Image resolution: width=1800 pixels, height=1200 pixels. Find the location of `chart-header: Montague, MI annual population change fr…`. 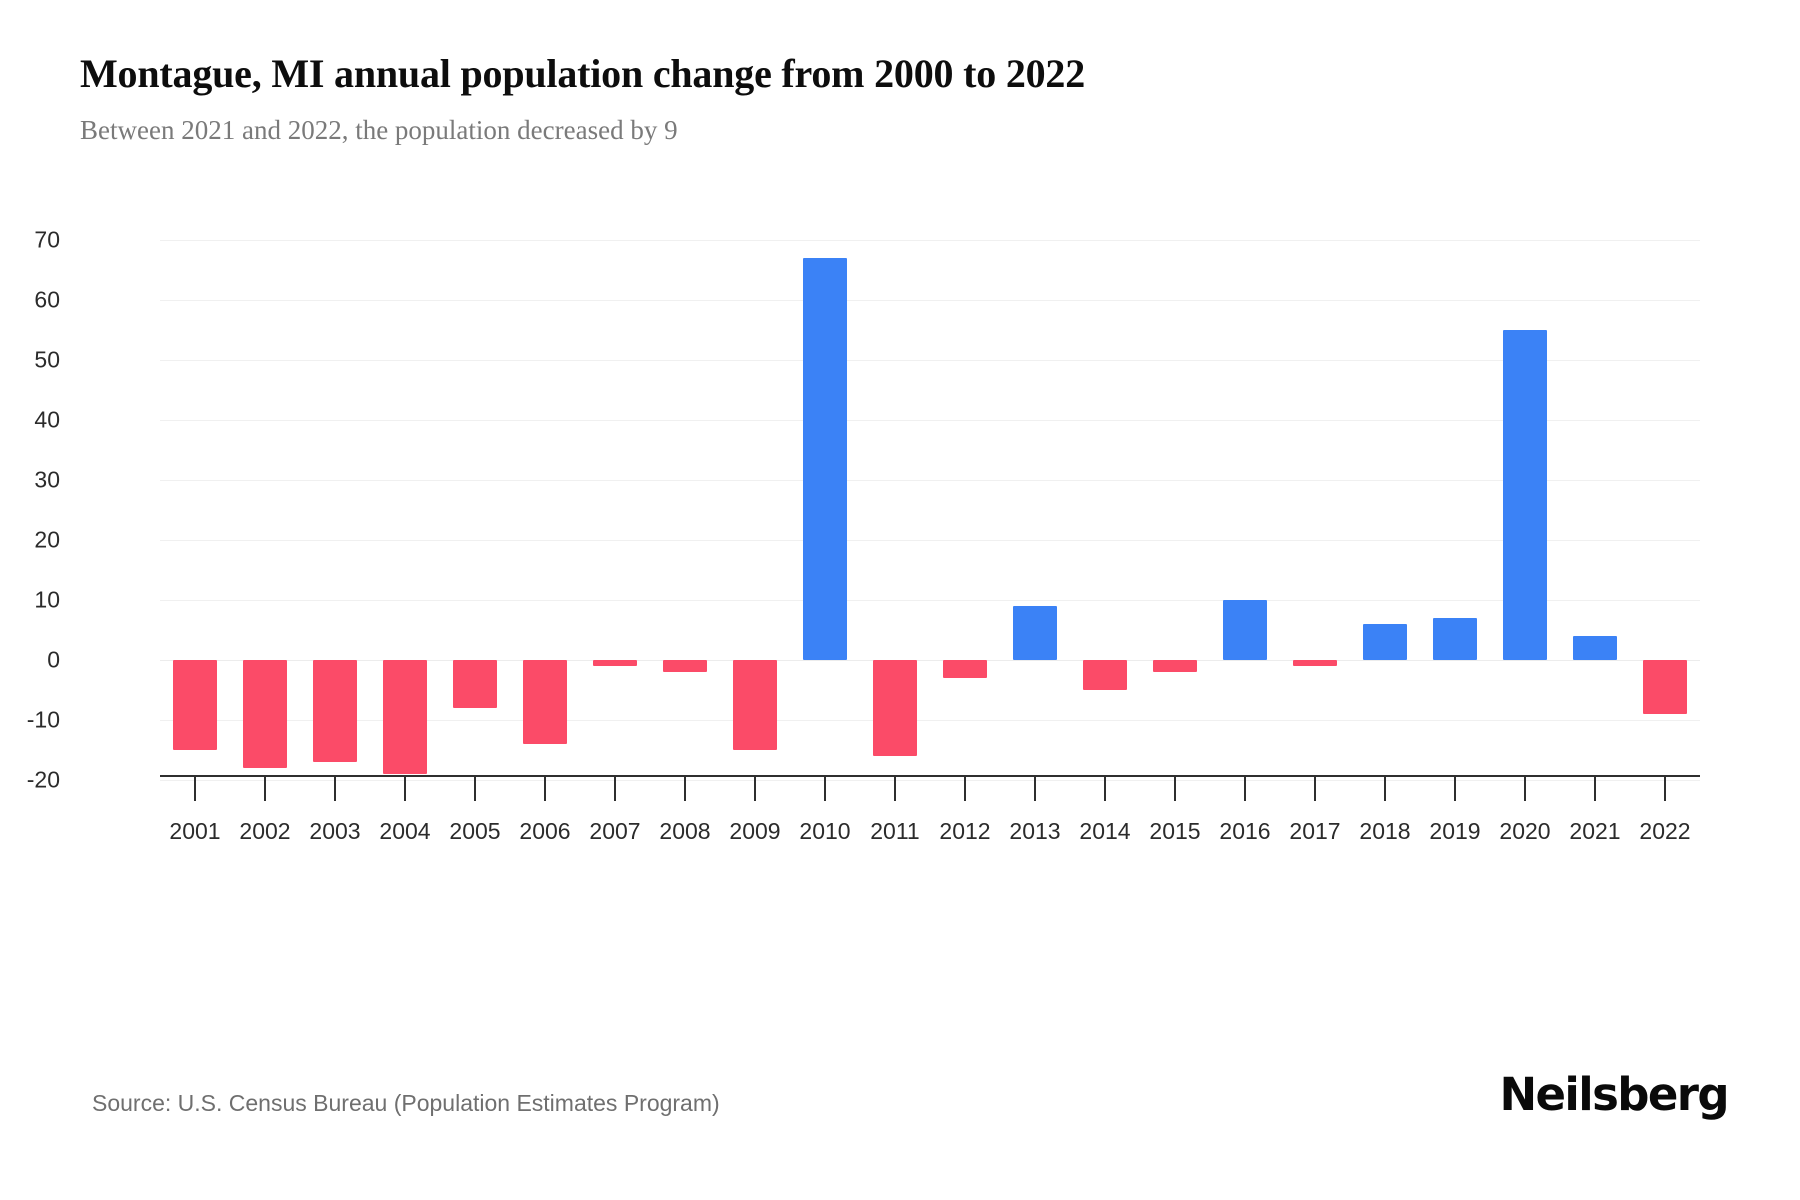

chart-header: Montague, MI annual population change fr… is located at coordinates (900, 98).